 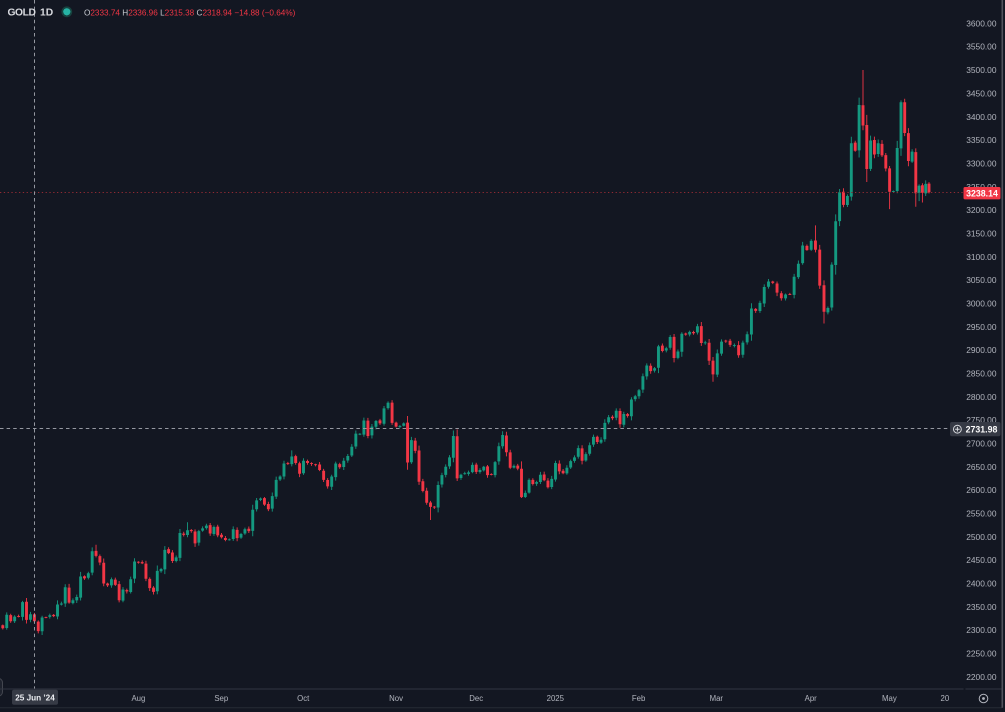 What do you see at coordinates (981, 257) in the screenshot?
I see `svg-text: 3100.00` at bounding box center [981, 257].